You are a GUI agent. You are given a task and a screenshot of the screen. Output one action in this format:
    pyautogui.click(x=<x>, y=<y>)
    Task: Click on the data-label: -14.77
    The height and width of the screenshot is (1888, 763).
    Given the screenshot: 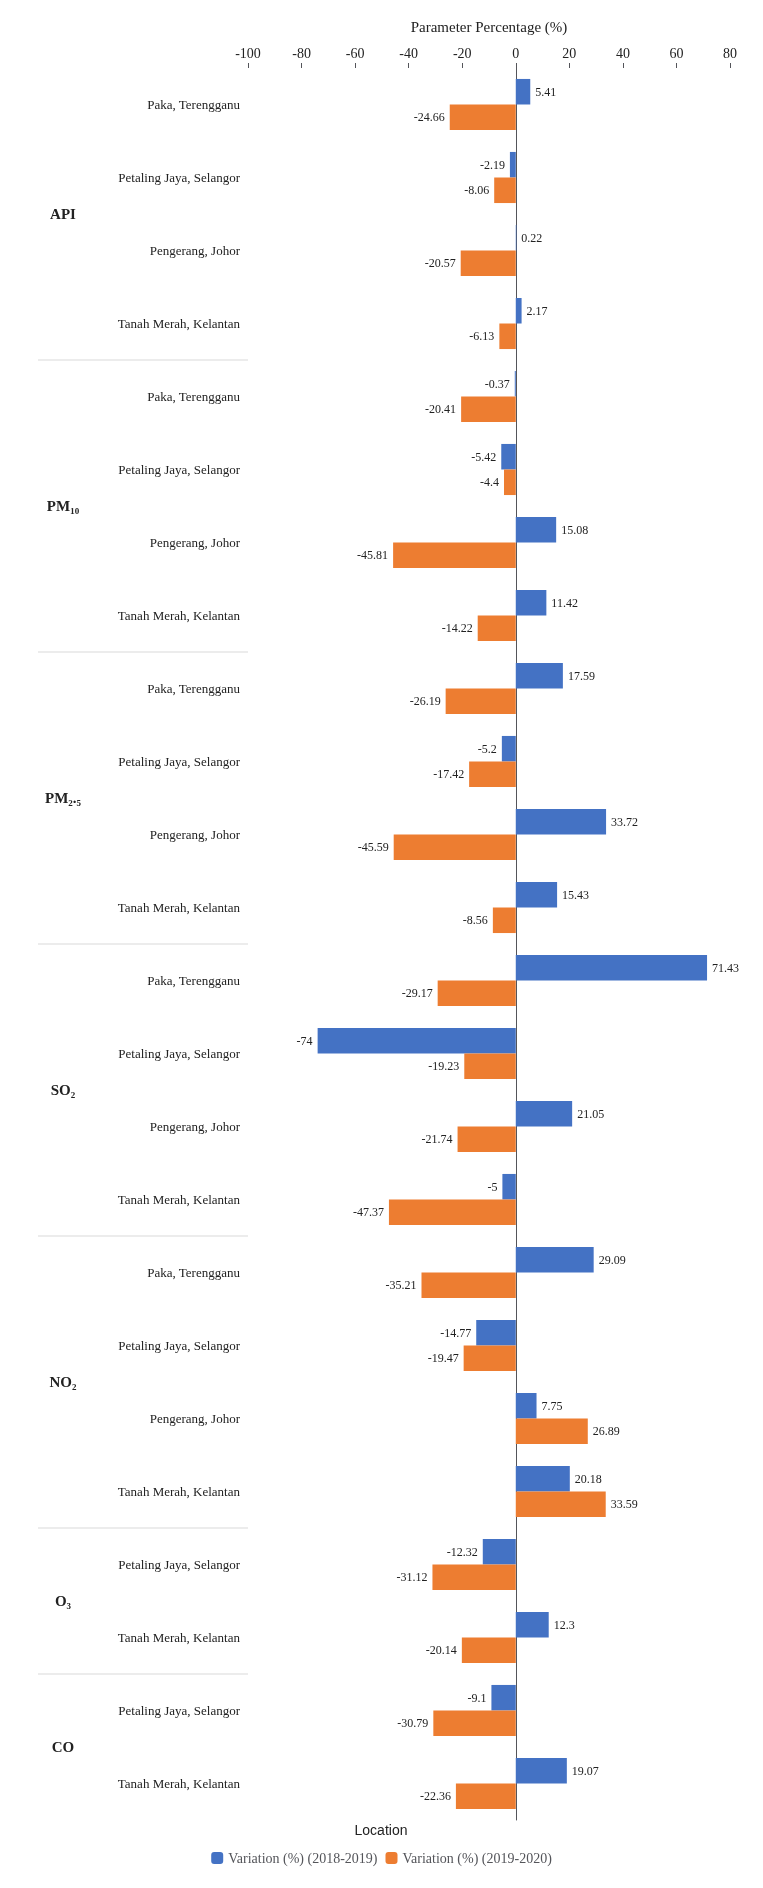 What is the action you would take?
    pyautogui.click(x=456, y=1332)
    